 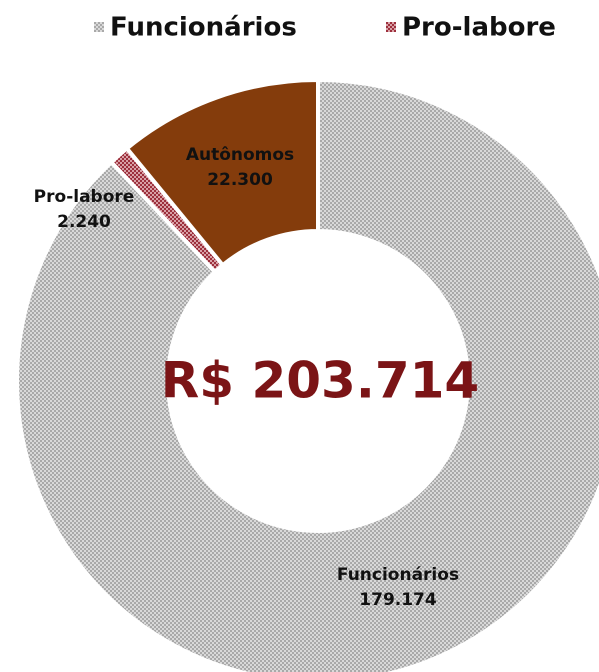 I want to click on slice-label: Funcionários, so click(x=398, y=575).